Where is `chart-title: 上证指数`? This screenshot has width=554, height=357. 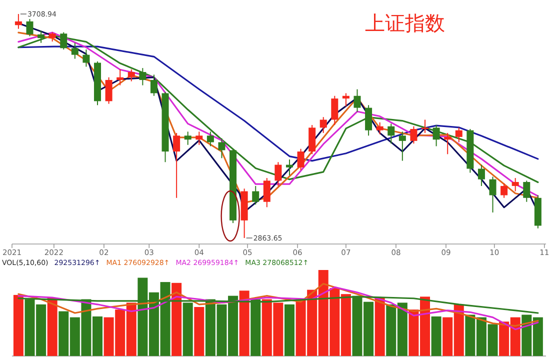 chart-title: 上证指数 is located at coordinates (405, 23).